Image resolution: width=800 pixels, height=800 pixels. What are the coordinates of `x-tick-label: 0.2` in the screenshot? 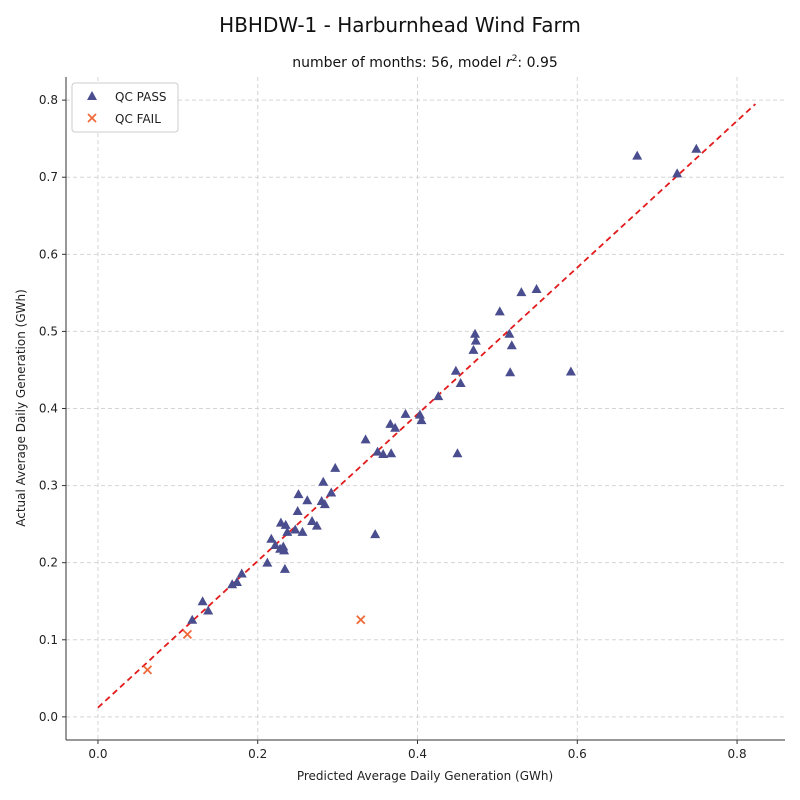 It's located at (257, 754).